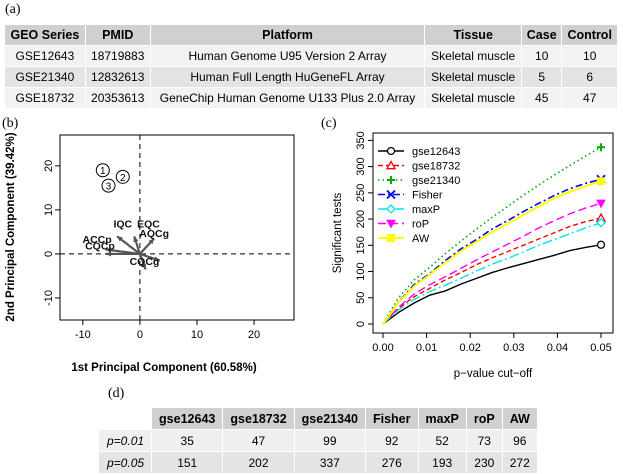 The image size is (623, 474). What do you see at coordinates (338, 232) in the screenshot?
I see `chart-ylabel: Significant tests` at bounding box center [338, 232].